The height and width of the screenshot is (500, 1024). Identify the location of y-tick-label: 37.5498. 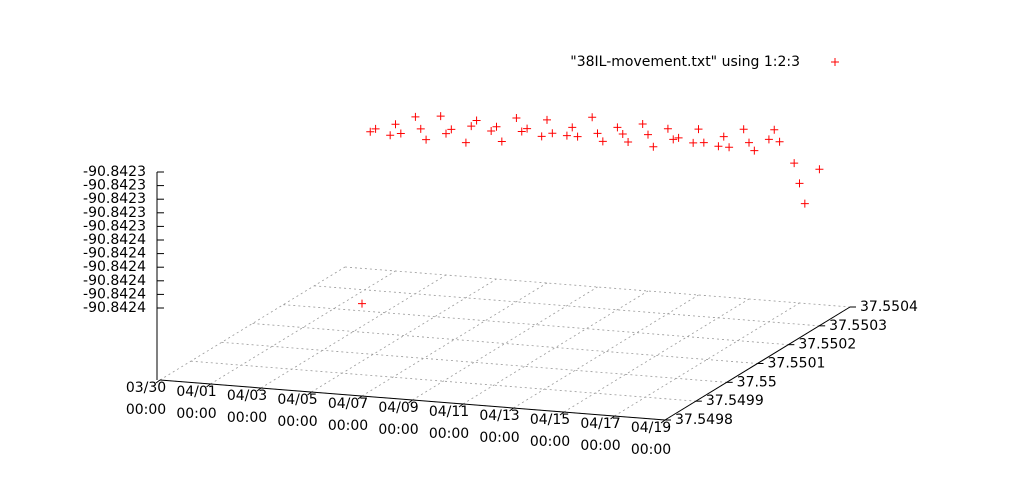
(704, 420).